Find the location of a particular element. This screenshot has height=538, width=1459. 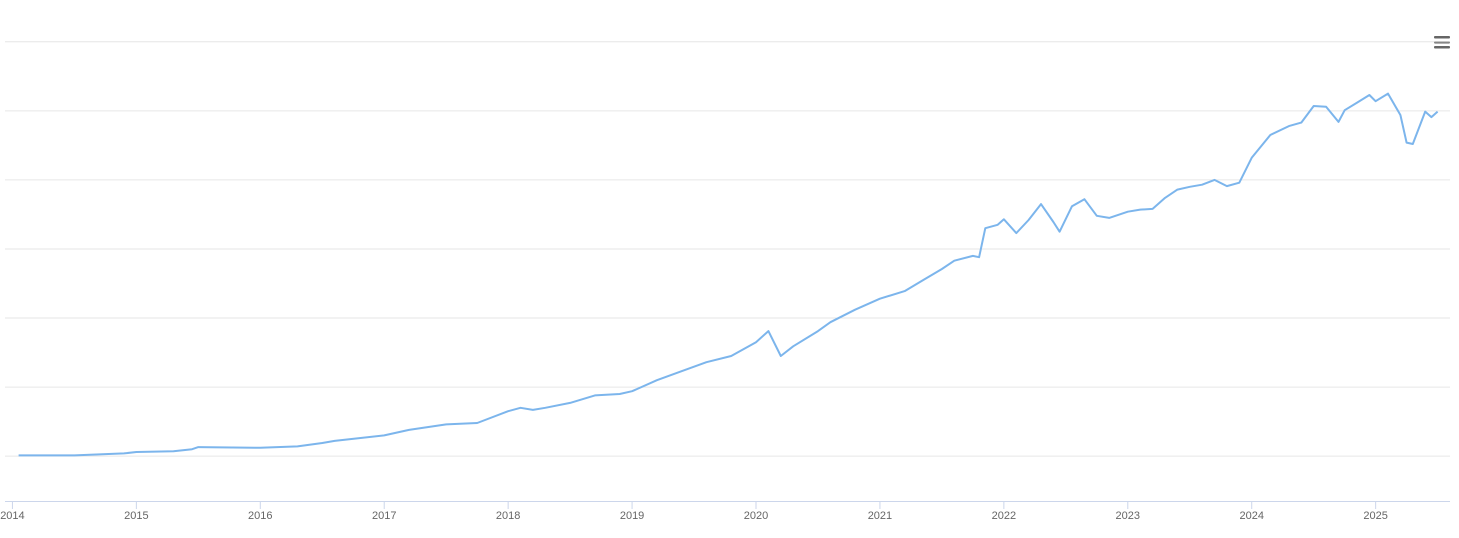

x-tick-label: 2022 is located at coordinates (1004, 516).